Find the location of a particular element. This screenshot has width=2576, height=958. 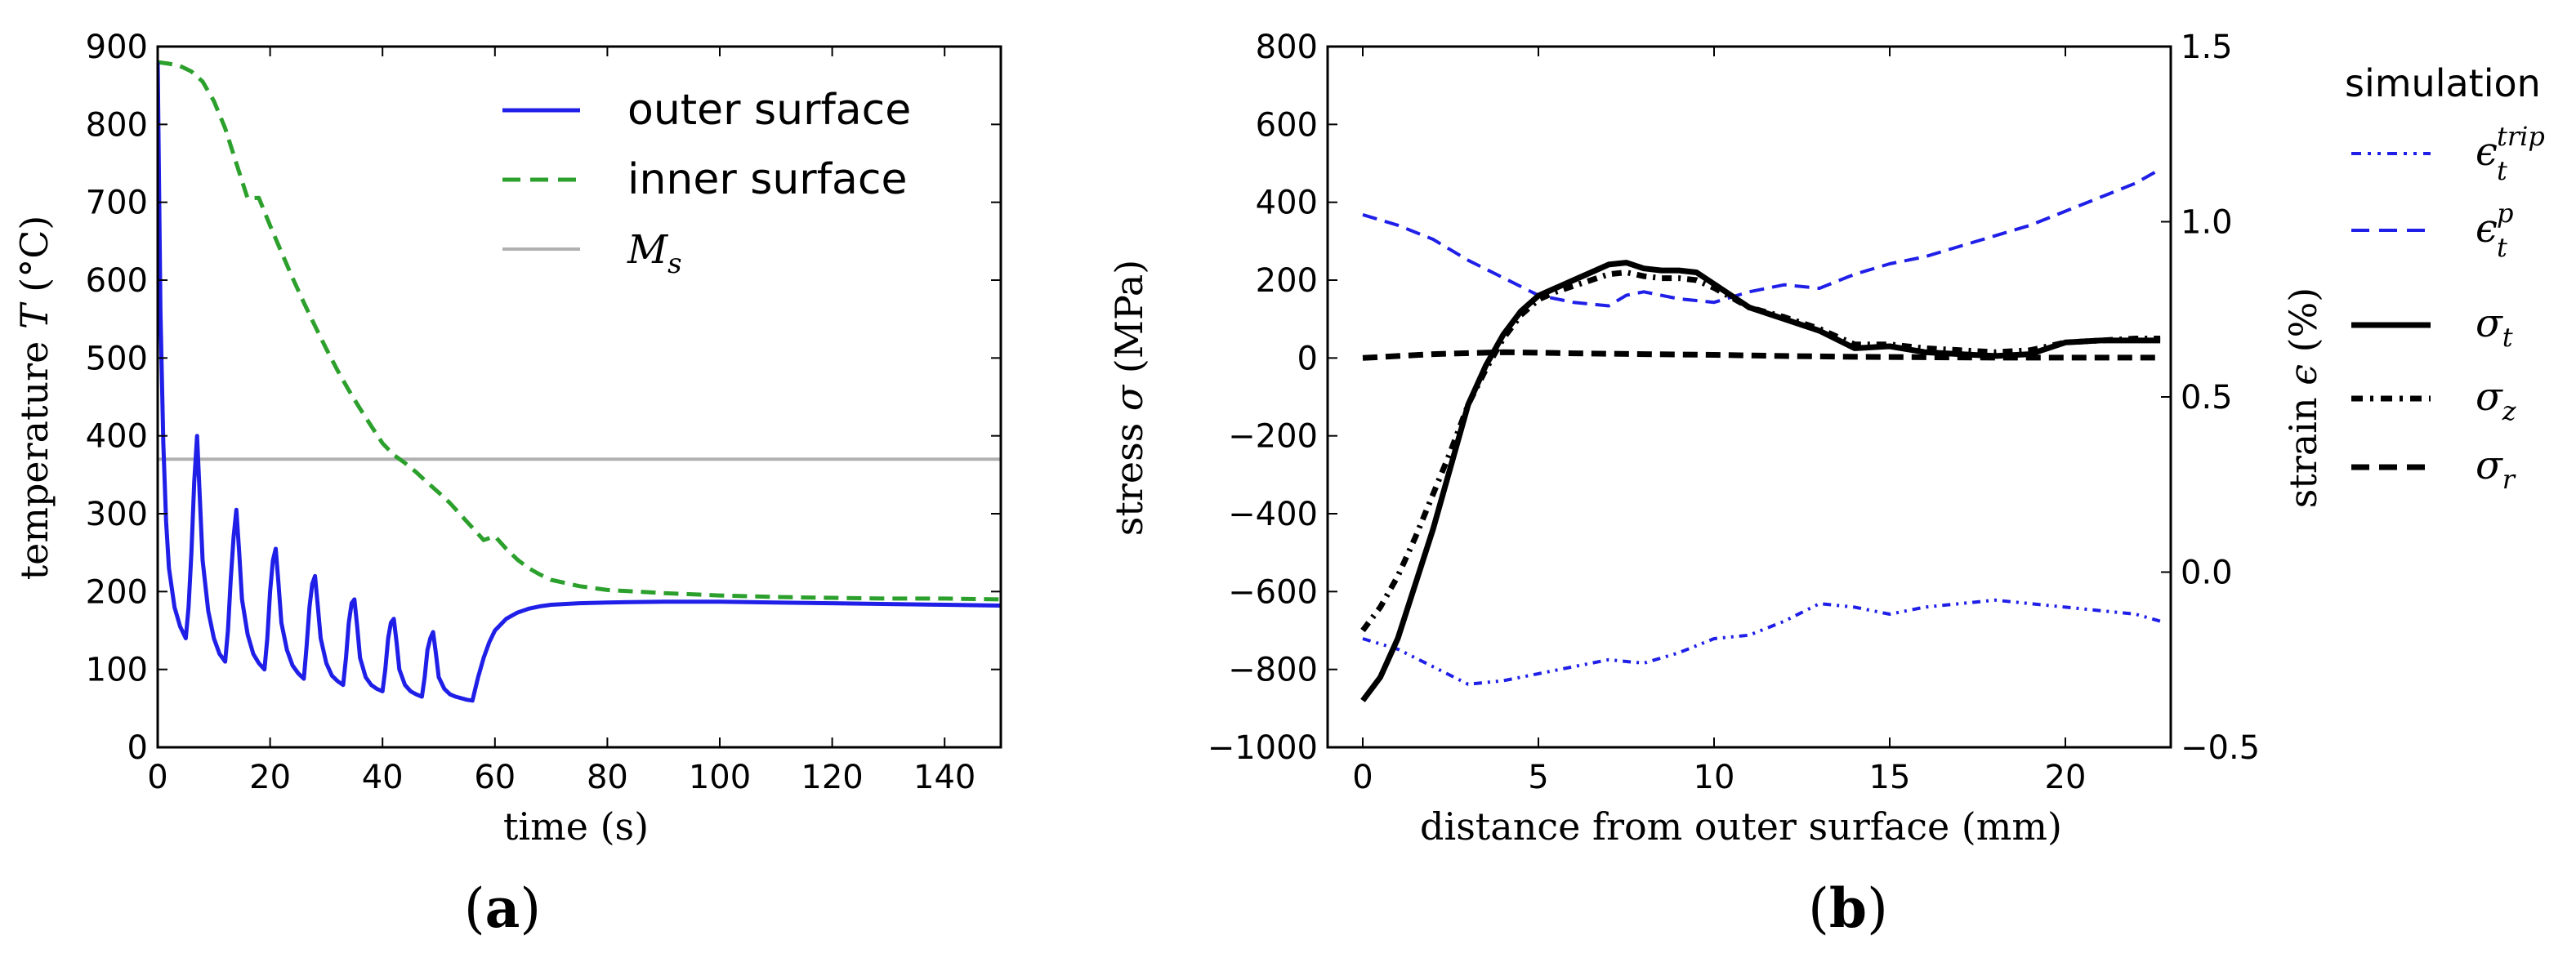

series-line-sigma-z is located at coordinates (1761, 451).